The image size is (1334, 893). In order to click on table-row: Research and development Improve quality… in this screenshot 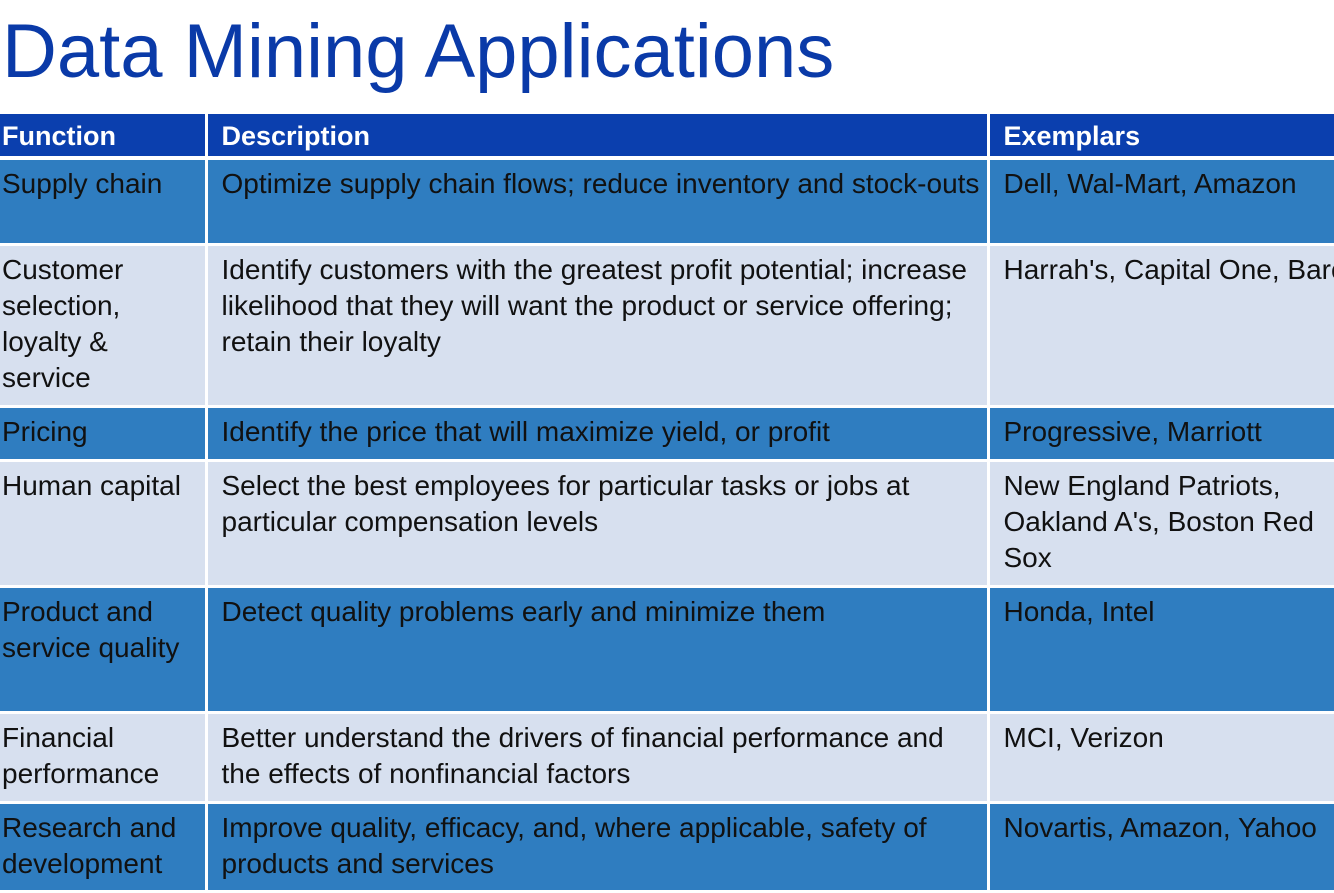, I will do `click(667, 847)`.